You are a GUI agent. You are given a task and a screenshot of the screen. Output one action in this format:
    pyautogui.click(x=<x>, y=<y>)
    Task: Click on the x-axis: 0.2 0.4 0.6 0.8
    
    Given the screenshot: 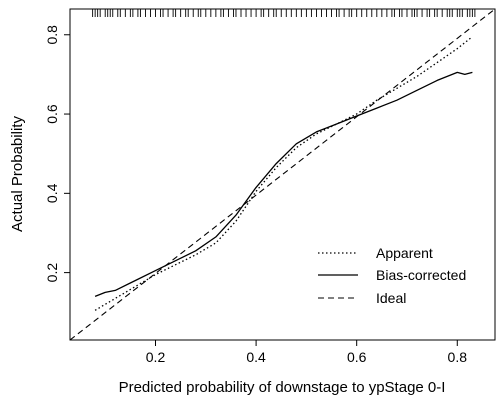 What is the action you would take?
    pyautogui.click(x=306, y=352)
    